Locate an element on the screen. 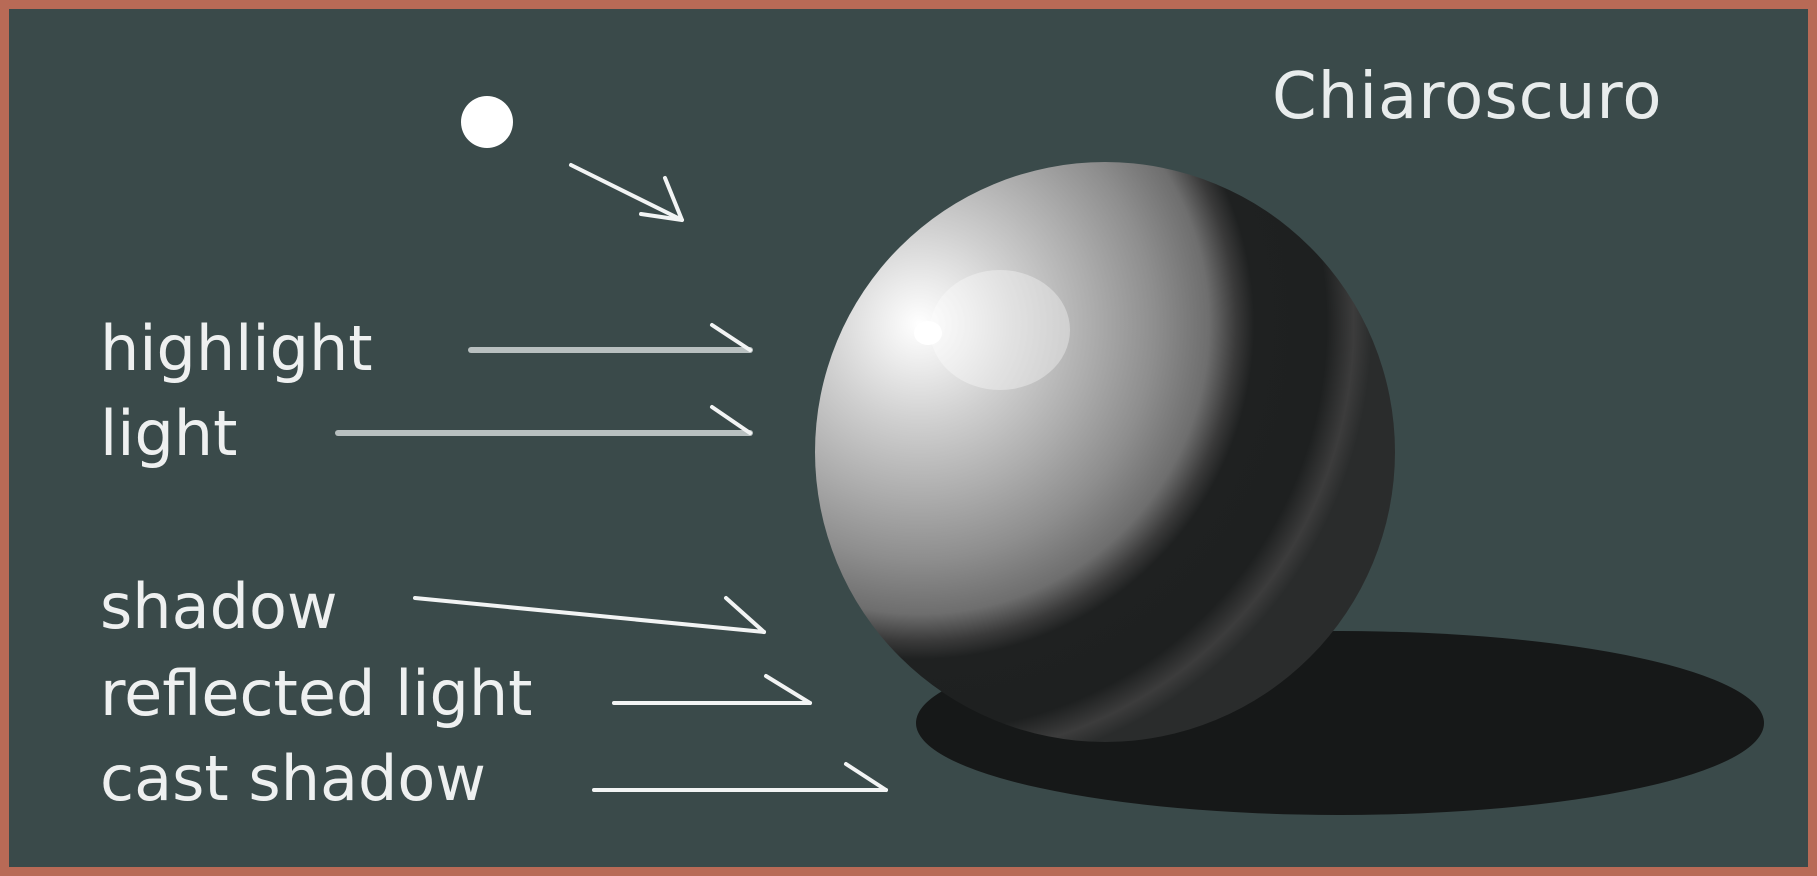 This screenshot has height=876, width=1817. arrow-cast-shadow is located at coordinates (740, 777).